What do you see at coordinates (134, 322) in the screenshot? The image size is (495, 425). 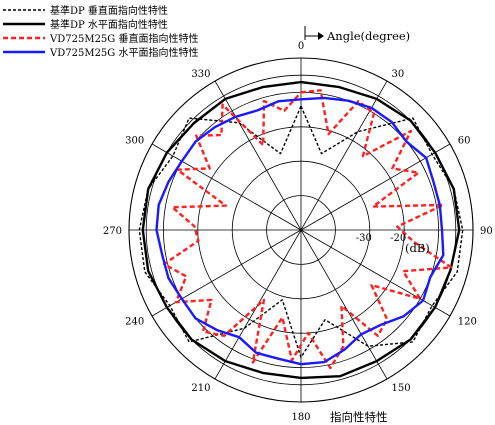 I see `angle-tick-label: 240` at bounding box center [134, 322].